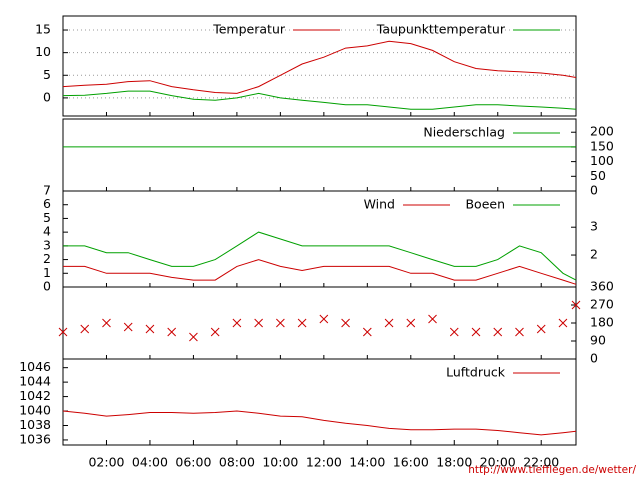 This screenshot has height=480, width=640. What do you see at coordinates (35, 424) in the screenshot?
I see `y-tick-label: 1038` at bounding box center [35, 424].